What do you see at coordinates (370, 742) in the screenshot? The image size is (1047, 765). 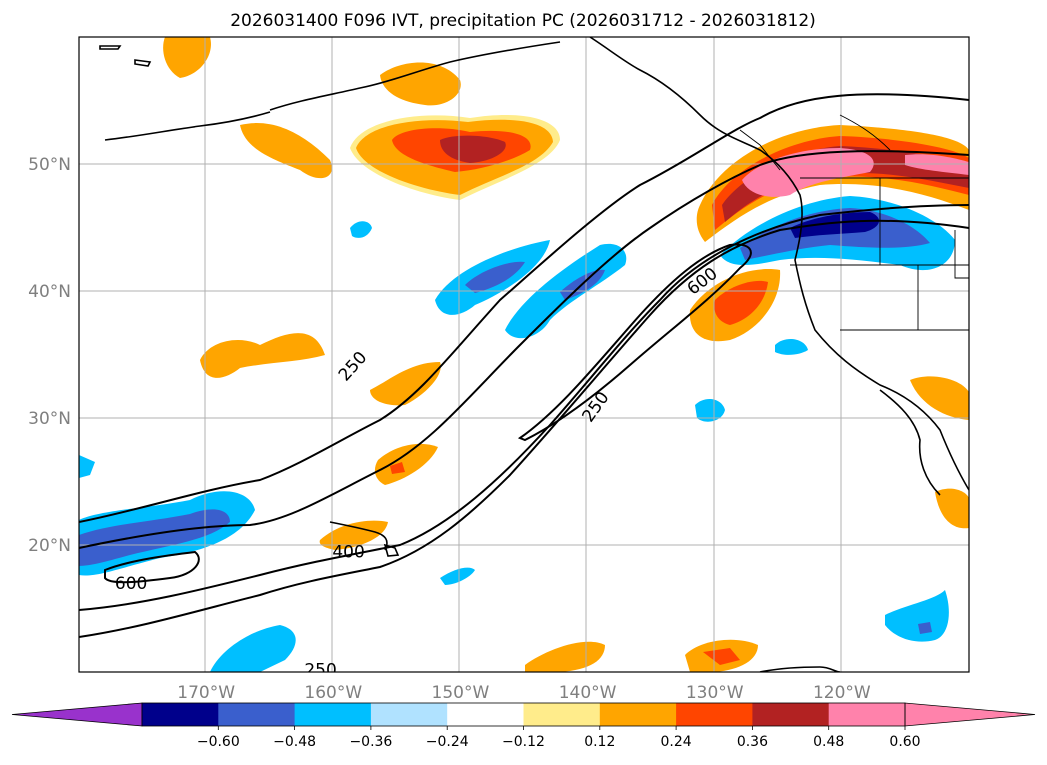 I see `colorbar-tick-label: −0.36` at bounding box center [370, 742].